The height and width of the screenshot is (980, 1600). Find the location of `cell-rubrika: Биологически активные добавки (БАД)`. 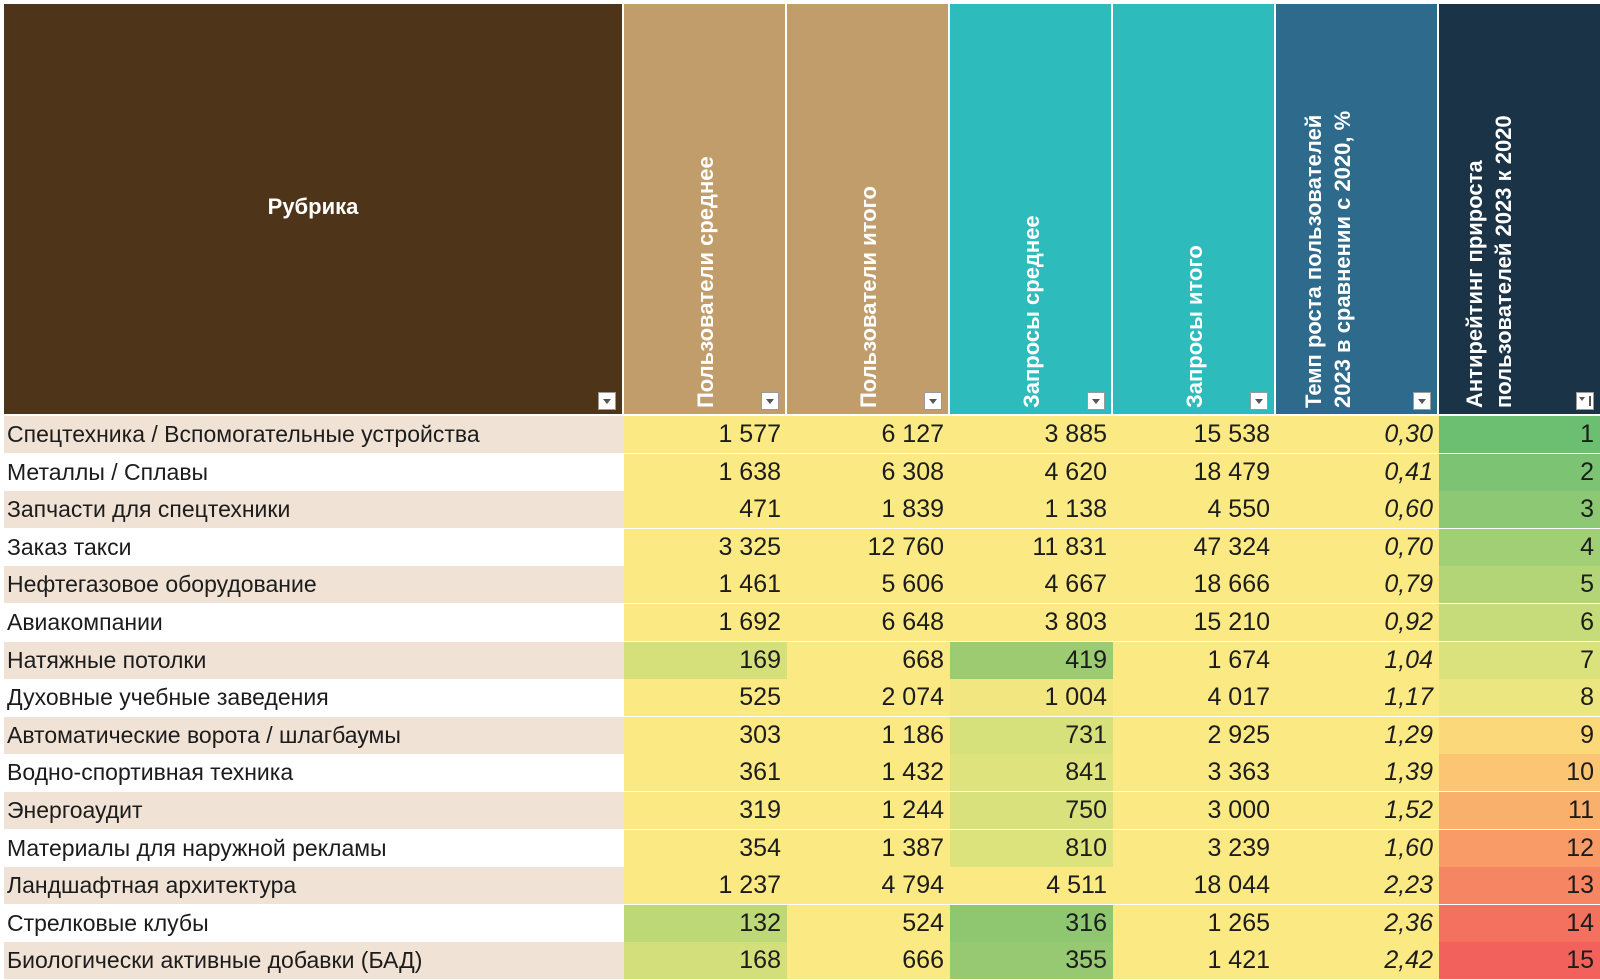

cell-rubrika: Биологически активные добавки (БАД) is located at coordinates (314, 960).